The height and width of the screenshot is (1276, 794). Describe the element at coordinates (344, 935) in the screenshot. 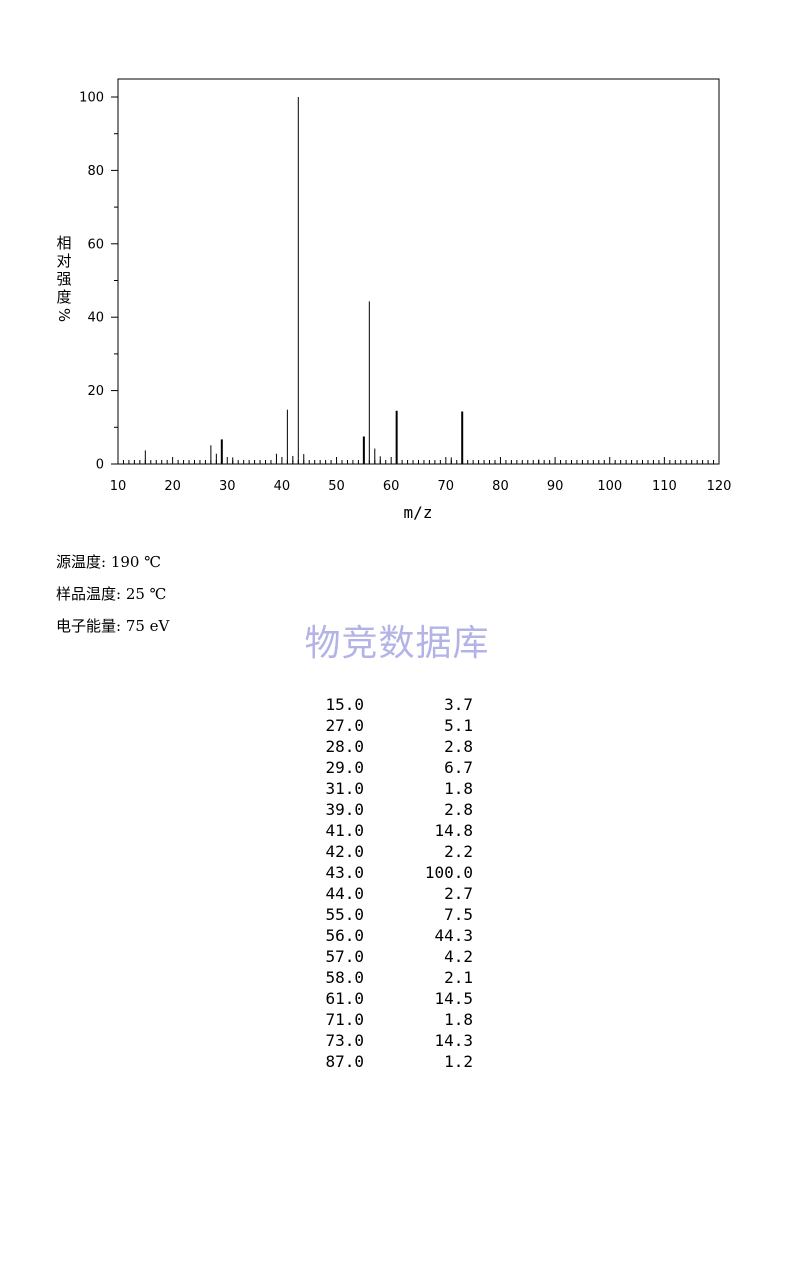

I see `peak-mz: 56.0` at that location.